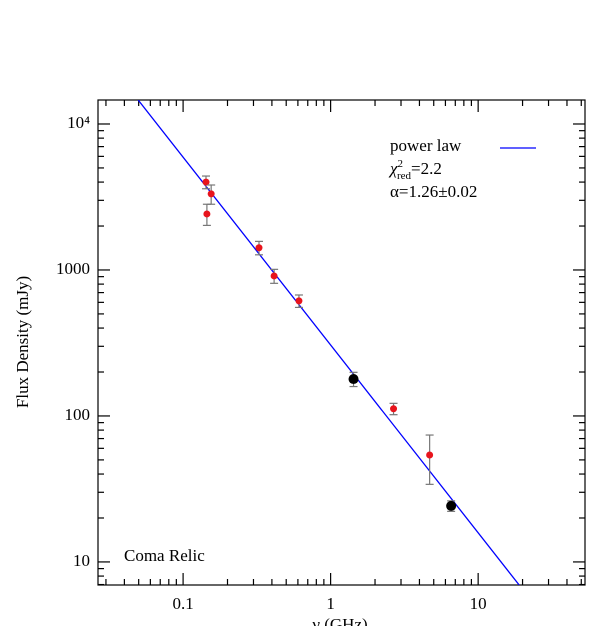 The image size is (598, 626). Describe the element at coordinates (22, 342) in the screenshot. I see `y-axis-label: Flux Density (mJy)` at that location.